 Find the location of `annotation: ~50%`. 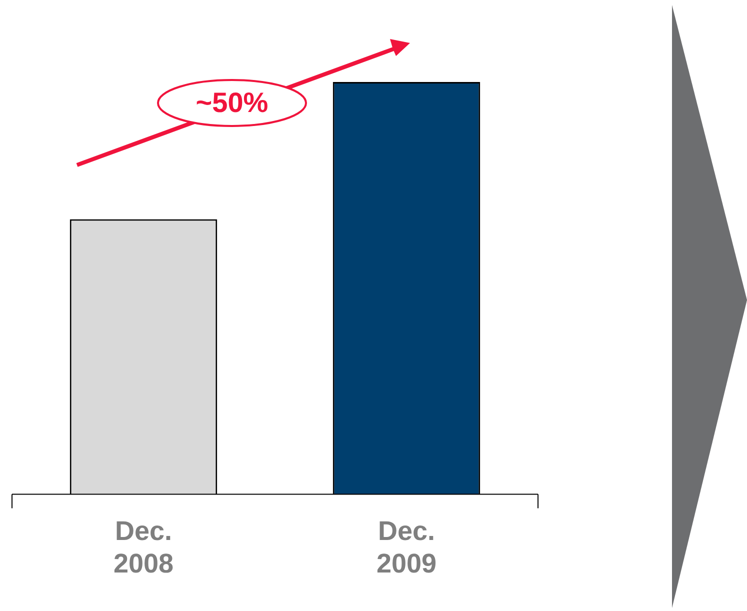

annotation: ~50% is located at coordinates (232, 103).